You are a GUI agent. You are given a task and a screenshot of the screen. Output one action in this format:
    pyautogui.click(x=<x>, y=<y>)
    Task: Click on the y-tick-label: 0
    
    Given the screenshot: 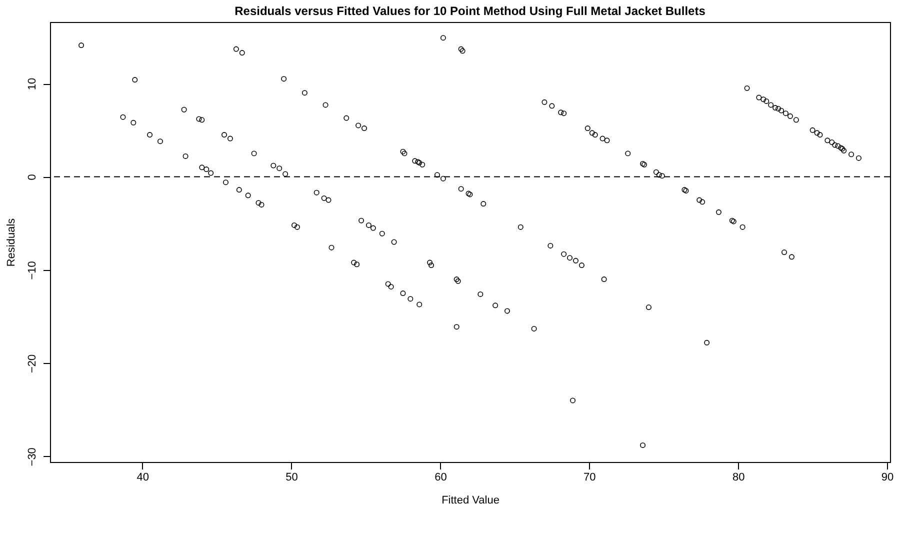 What is the action you would take?
    pyautogui.click(x=32, y=177)
    